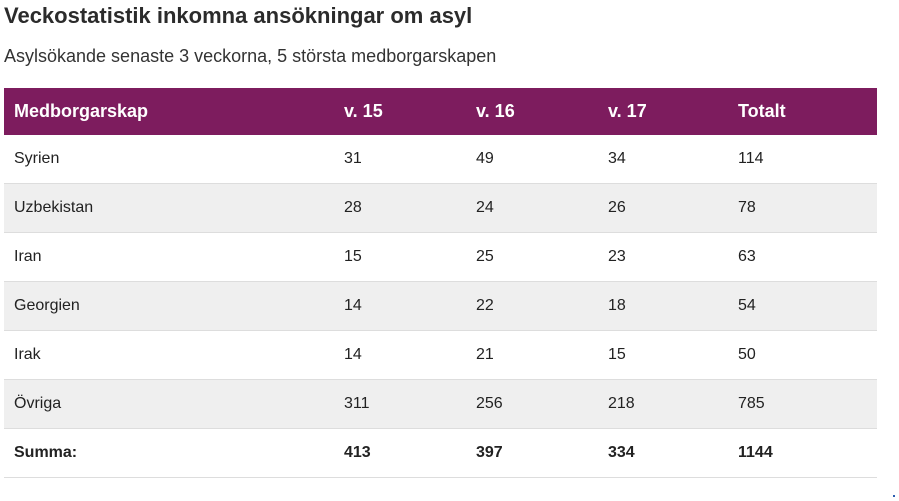  I want to click on row-week-17: 18, so click(663, 306).